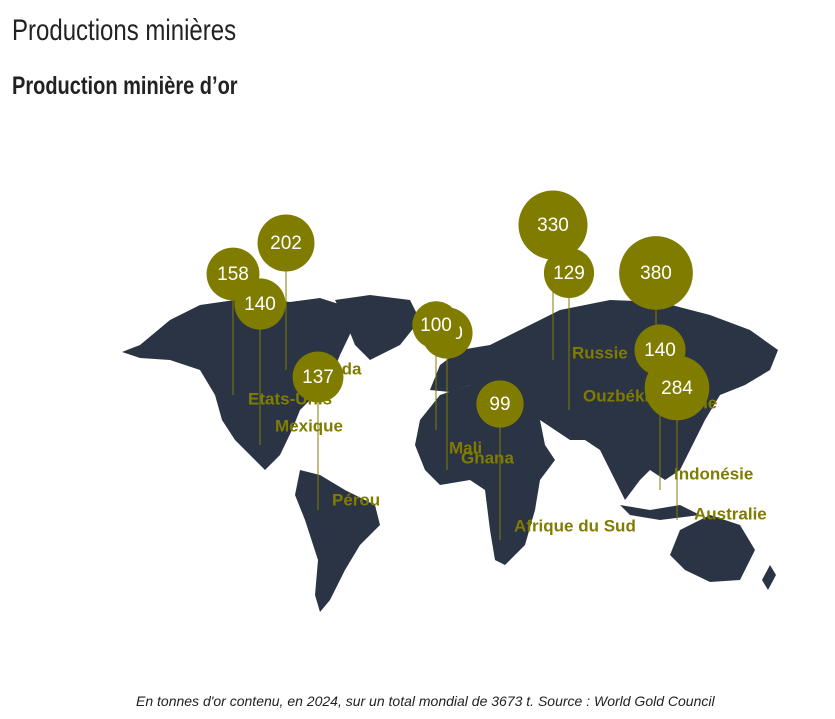 This screenshot has width=835, height=719. Describe the element at coordinates (125, 86) in the screenshot. I see `map-title: Production minière d’or` at that location.